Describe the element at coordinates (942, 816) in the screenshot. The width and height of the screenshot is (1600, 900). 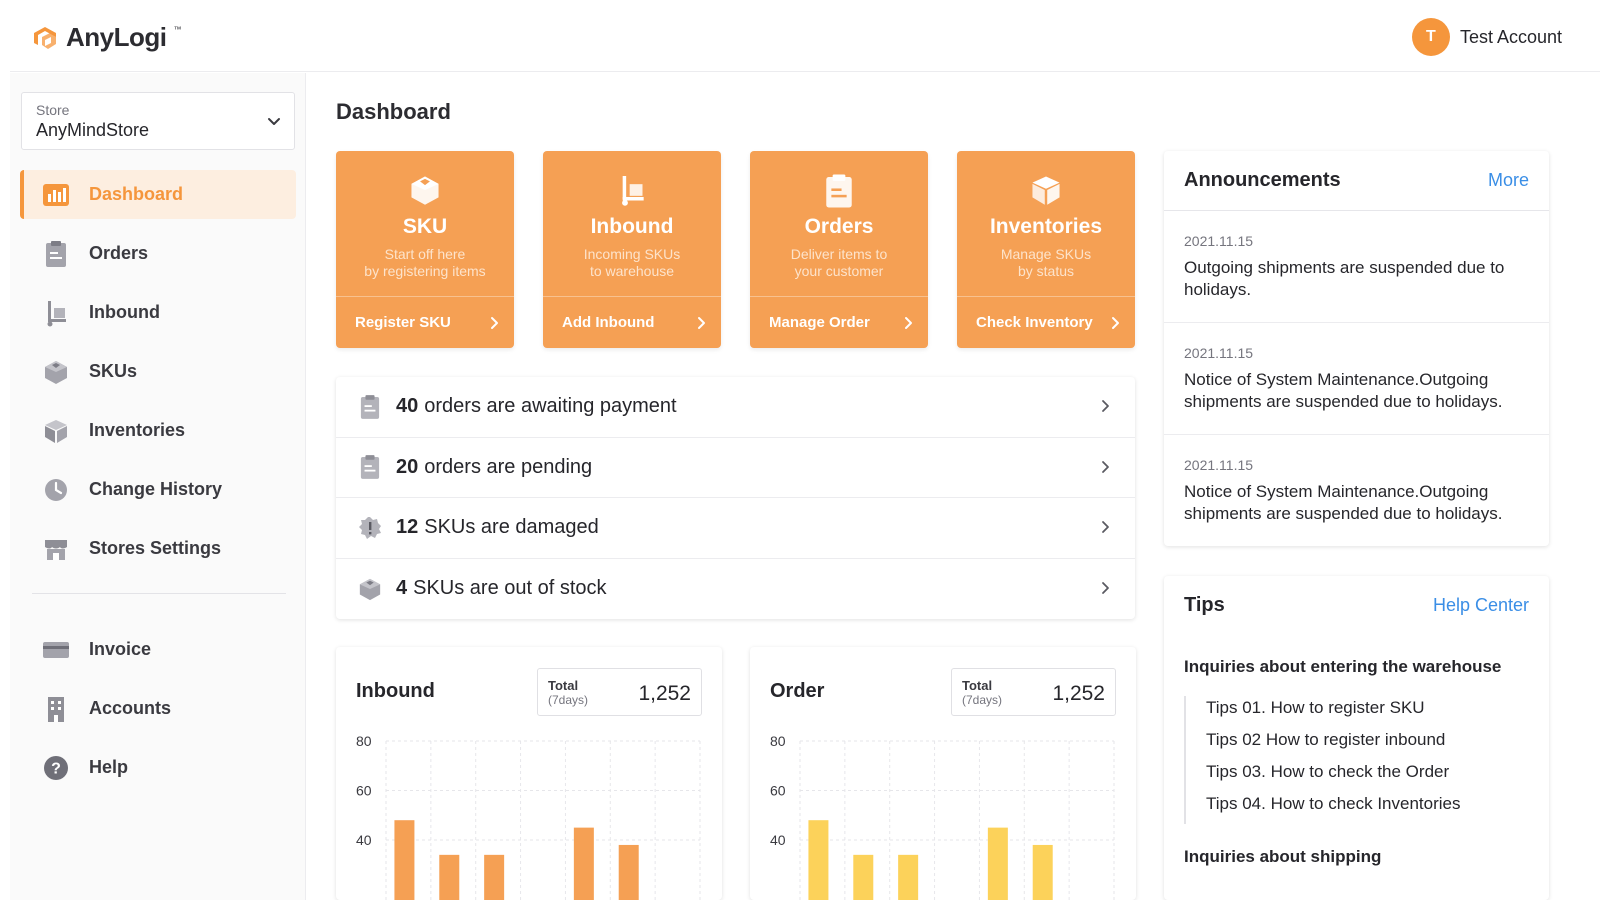
I see `order-bar-chart: 80 60 40` at that location.